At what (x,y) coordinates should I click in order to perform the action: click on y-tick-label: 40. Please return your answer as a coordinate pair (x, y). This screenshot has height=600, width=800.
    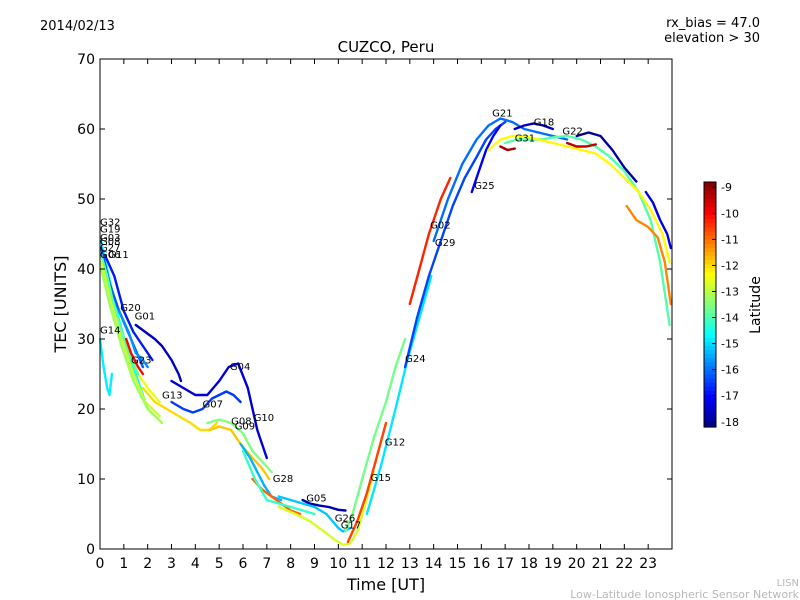
    Looking at the image, I should click on (86, 270).